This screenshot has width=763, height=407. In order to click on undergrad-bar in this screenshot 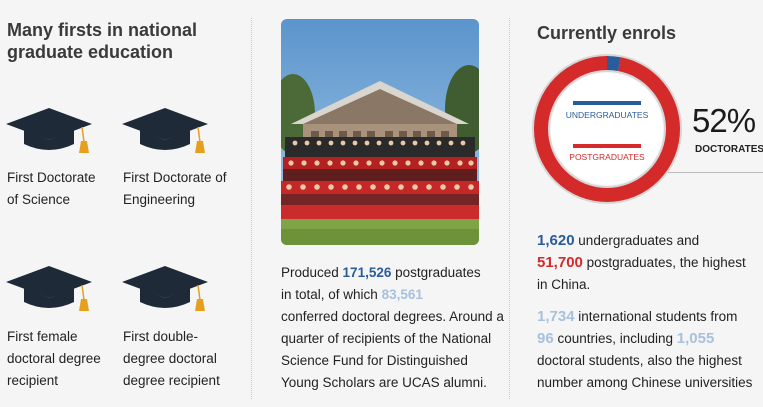, I will do `click(607, 103)`.